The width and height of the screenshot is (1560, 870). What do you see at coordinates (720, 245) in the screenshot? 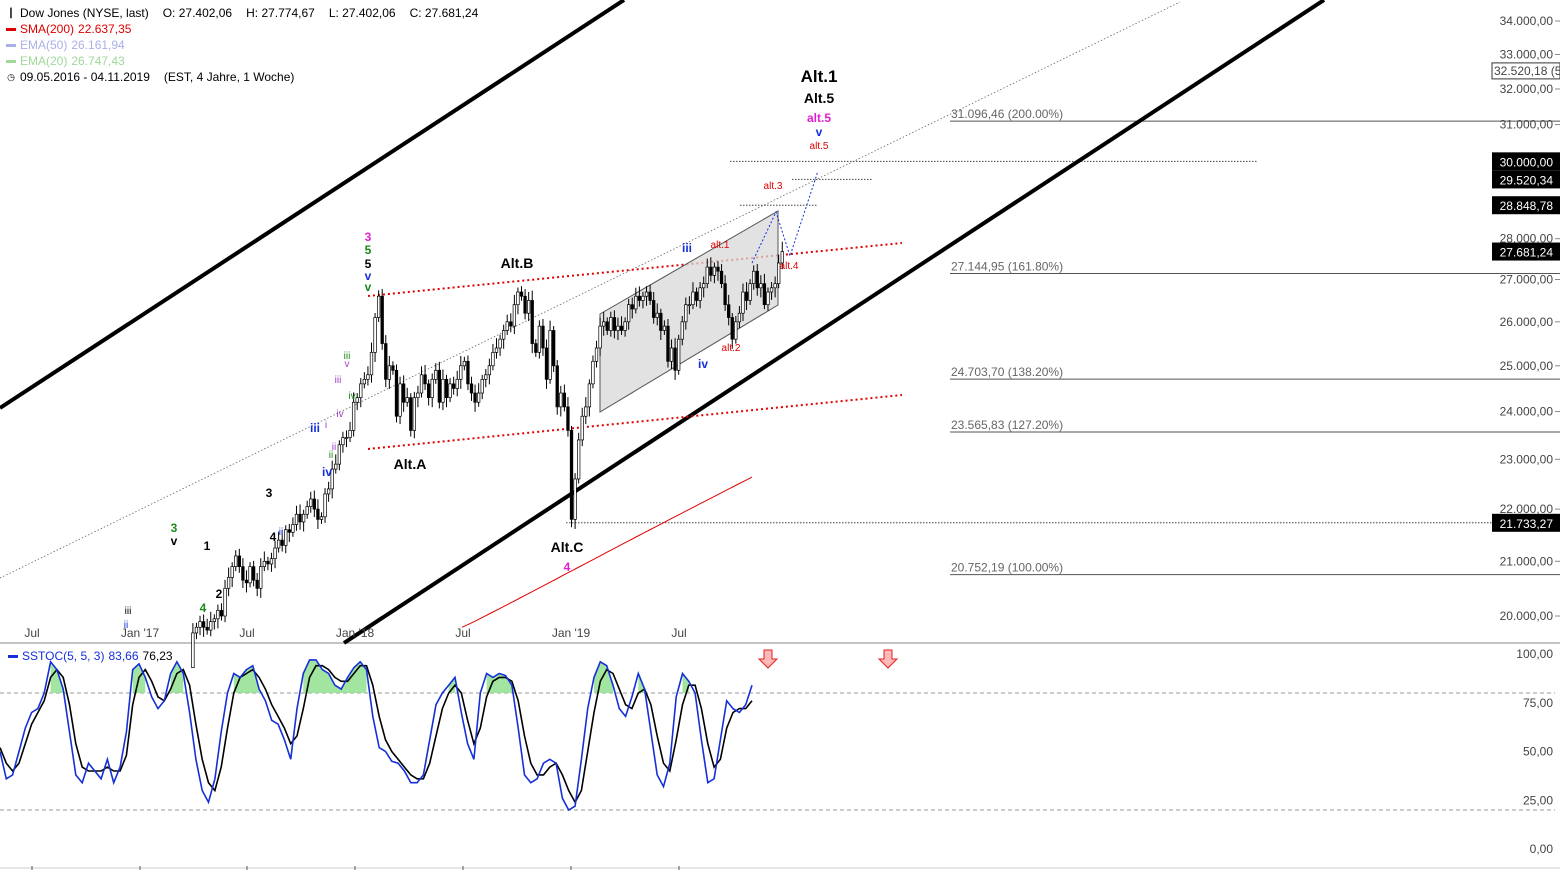
I see `wave-label: alt.1` at bounding box center [720, 245].